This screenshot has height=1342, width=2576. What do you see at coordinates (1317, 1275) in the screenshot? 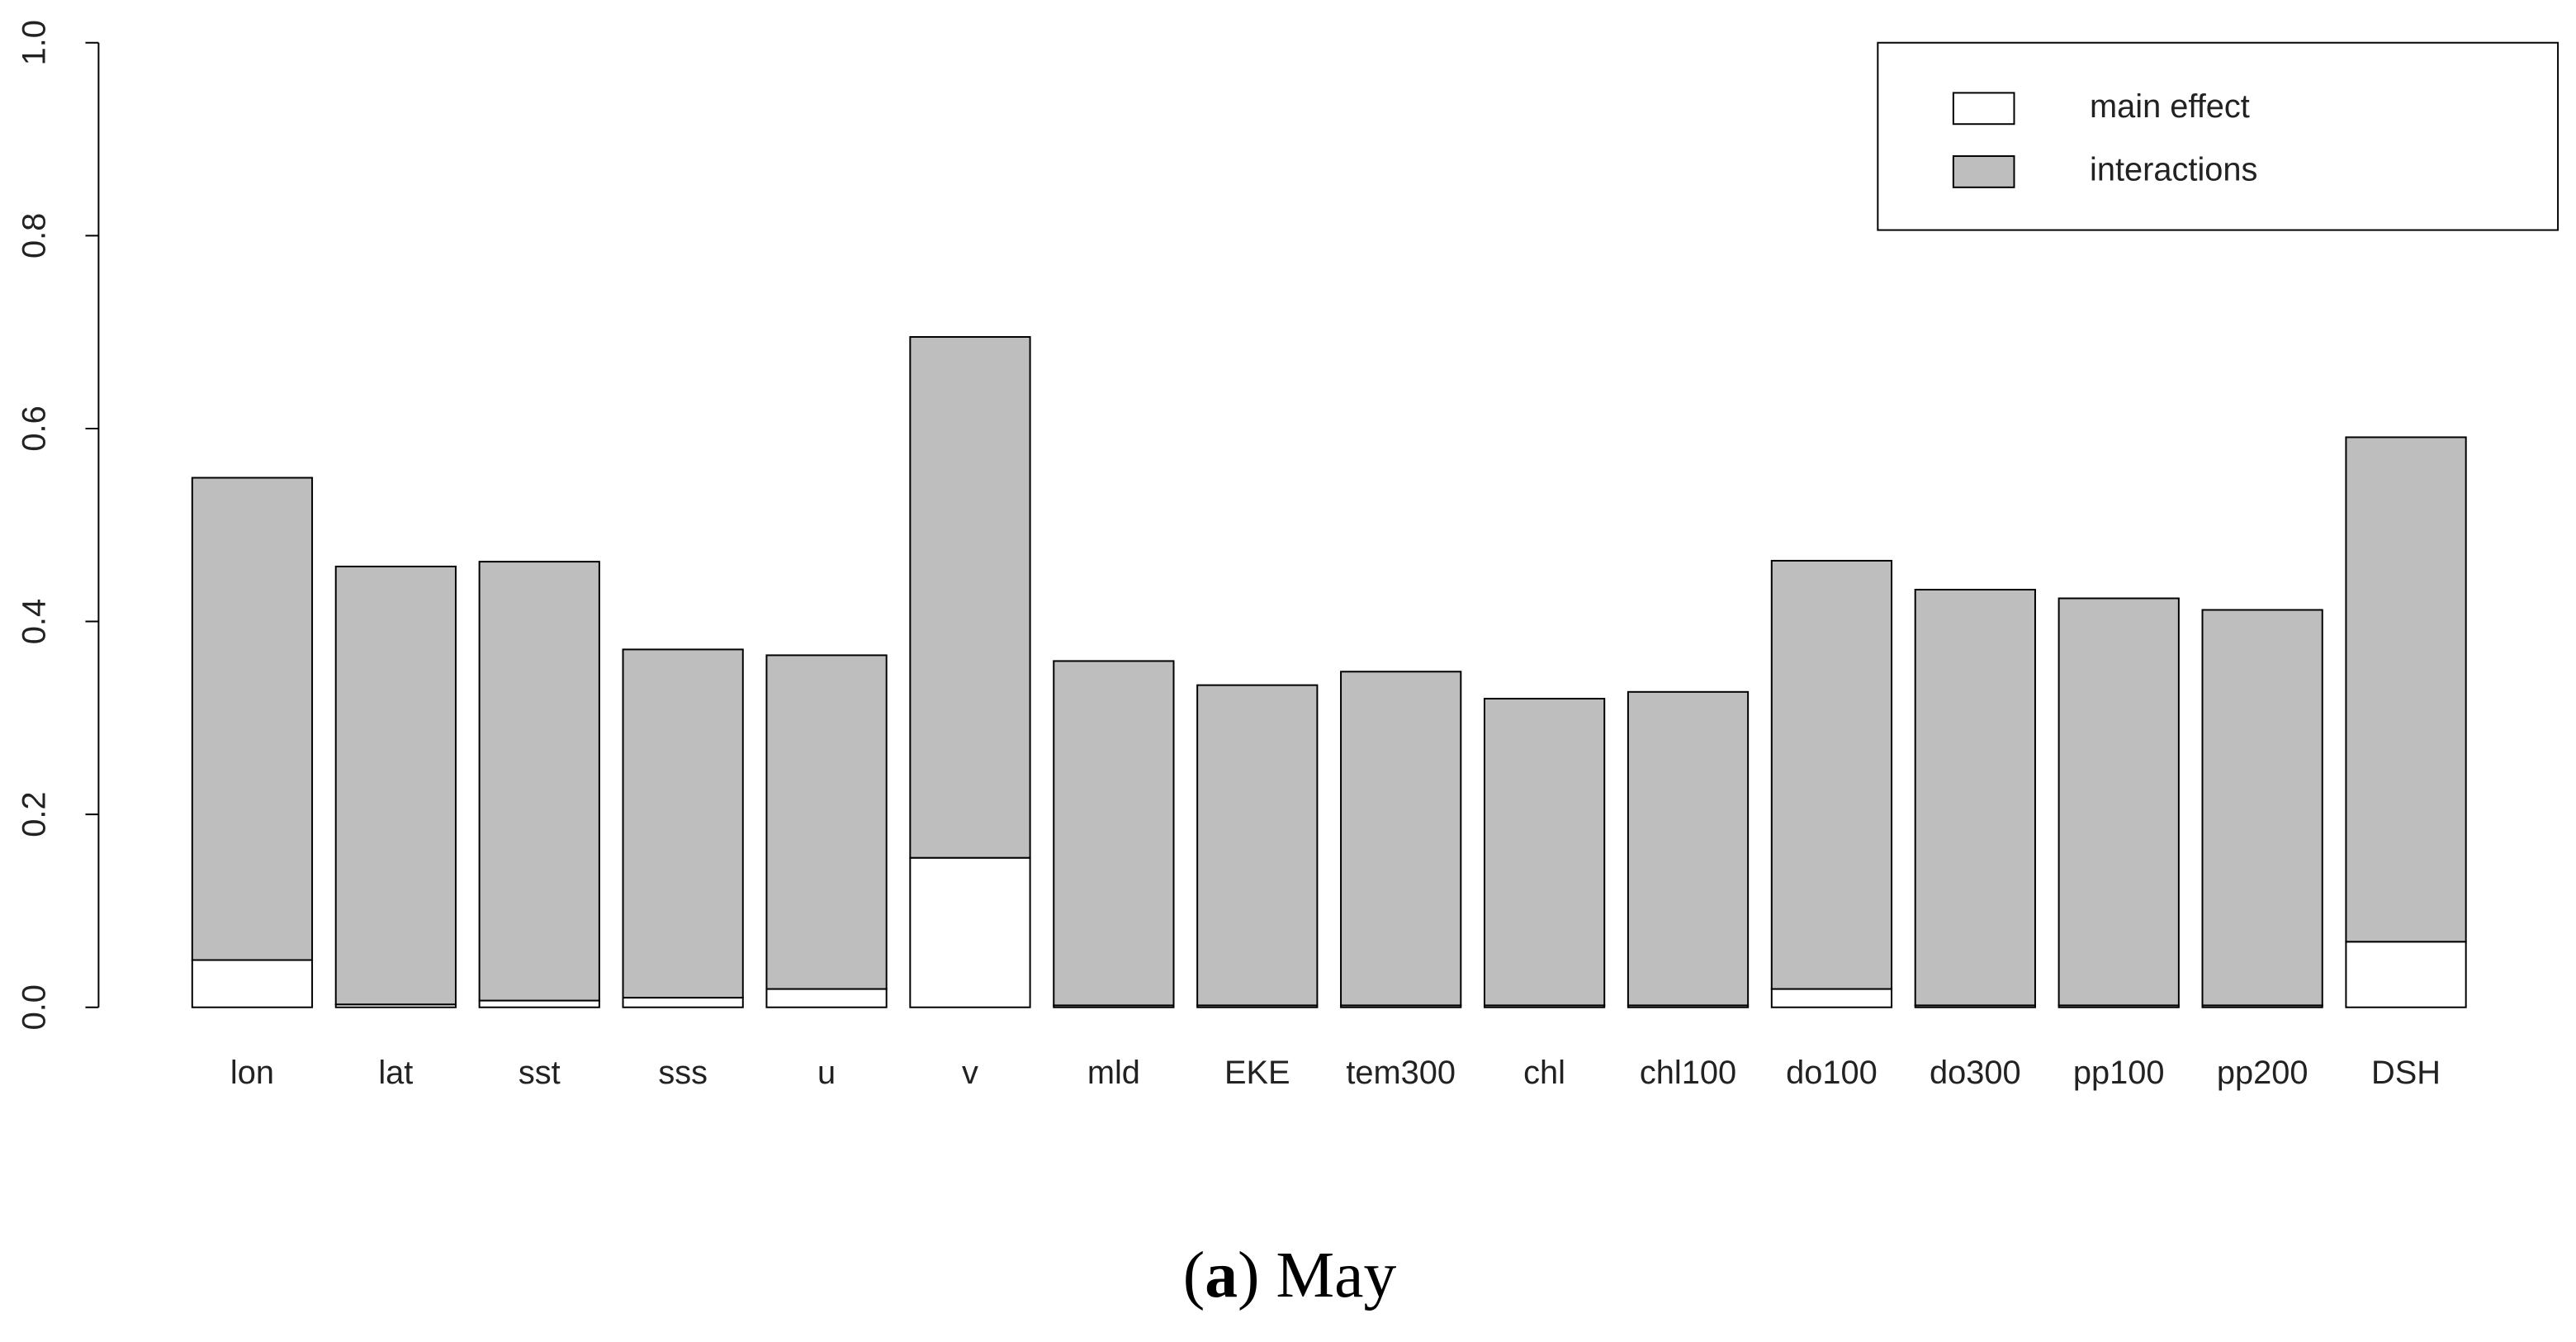
I see `caption-text: ) May` at bounding box center [1317, 1275].